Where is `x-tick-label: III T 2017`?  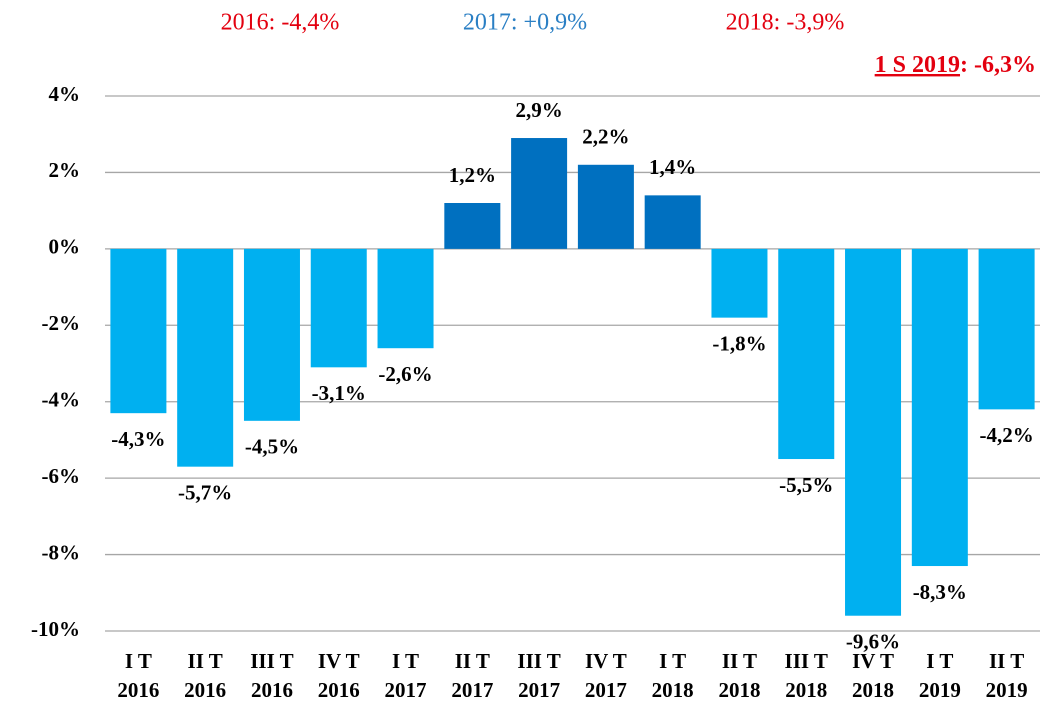 x-tick-label: III T 2017 is located at coordinates (538, 675).